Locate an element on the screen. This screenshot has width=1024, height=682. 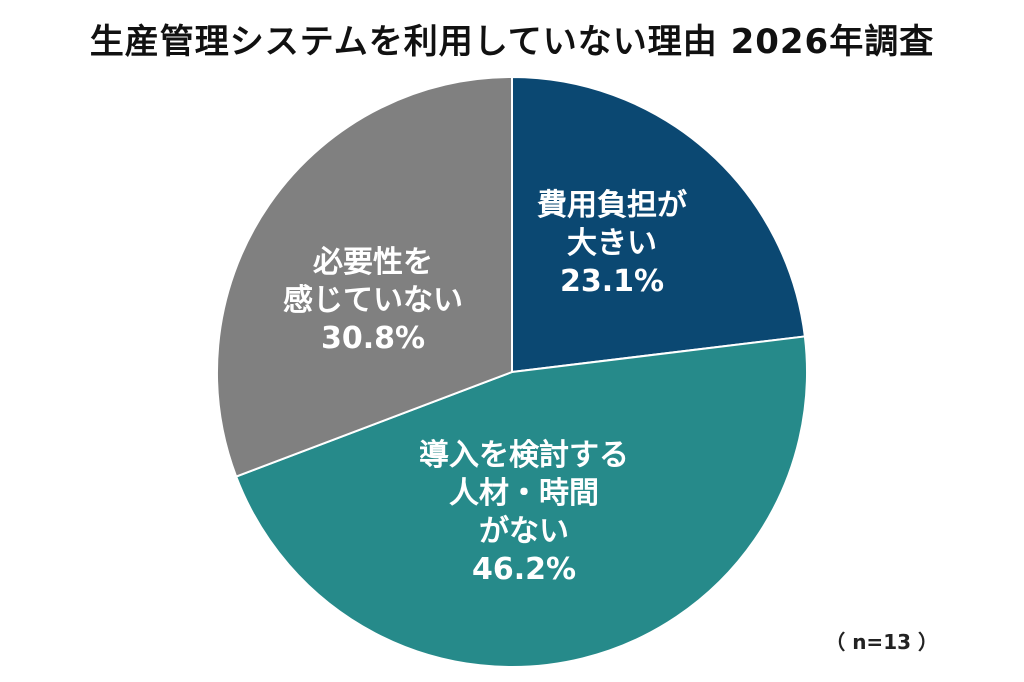
slice-2-label-line: 導入を検討する is located at coordinates (524, 455).